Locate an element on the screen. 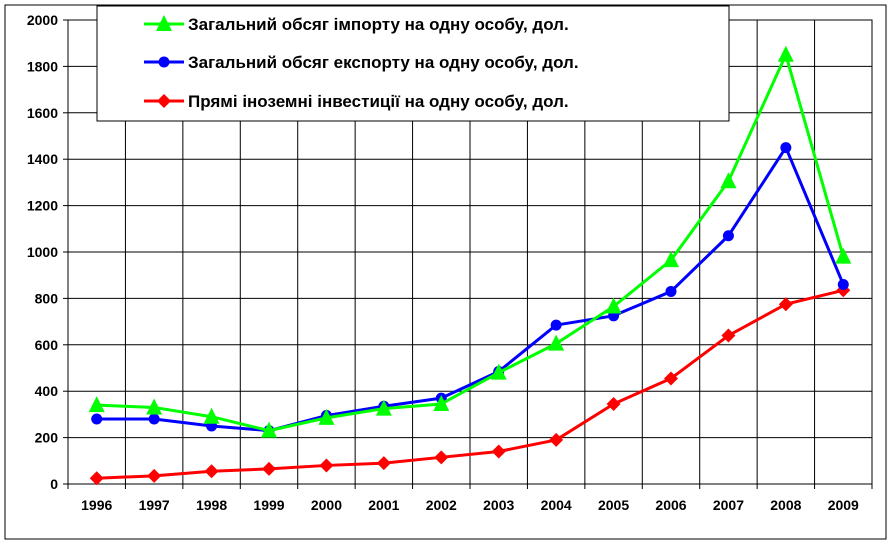 The image size is (891, 549). x-tick-label: 2007 is located at coordinates (728, 505).